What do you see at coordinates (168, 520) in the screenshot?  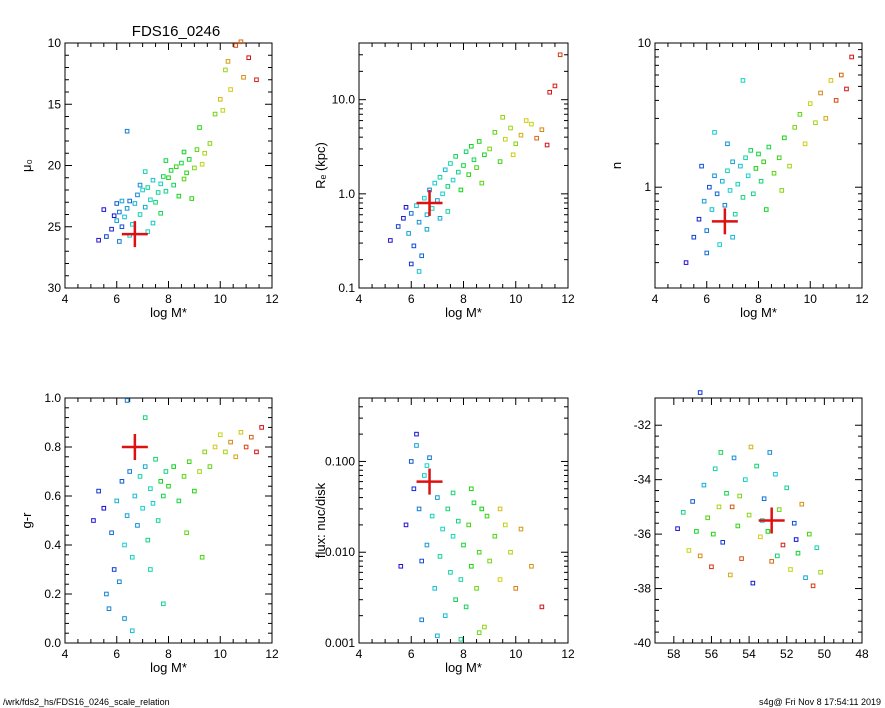 I see `plot-frame` at bounding box center [168, 520].